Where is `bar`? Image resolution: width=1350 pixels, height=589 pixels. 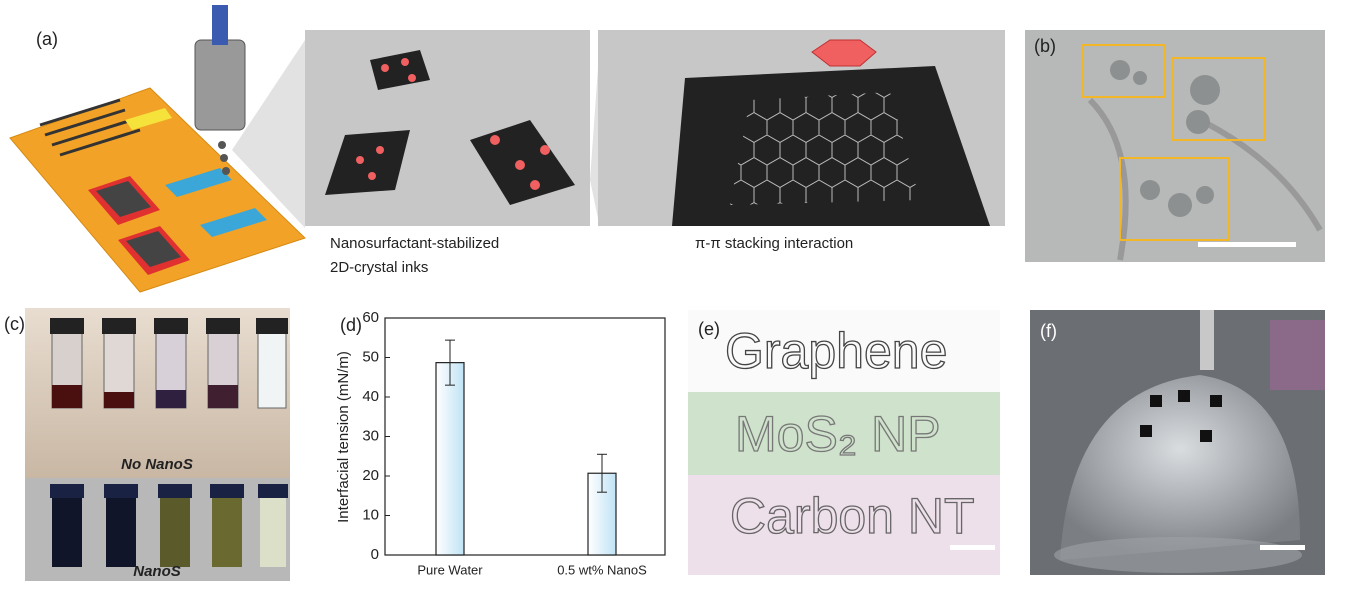 bar is located at coordinates (450, 459).